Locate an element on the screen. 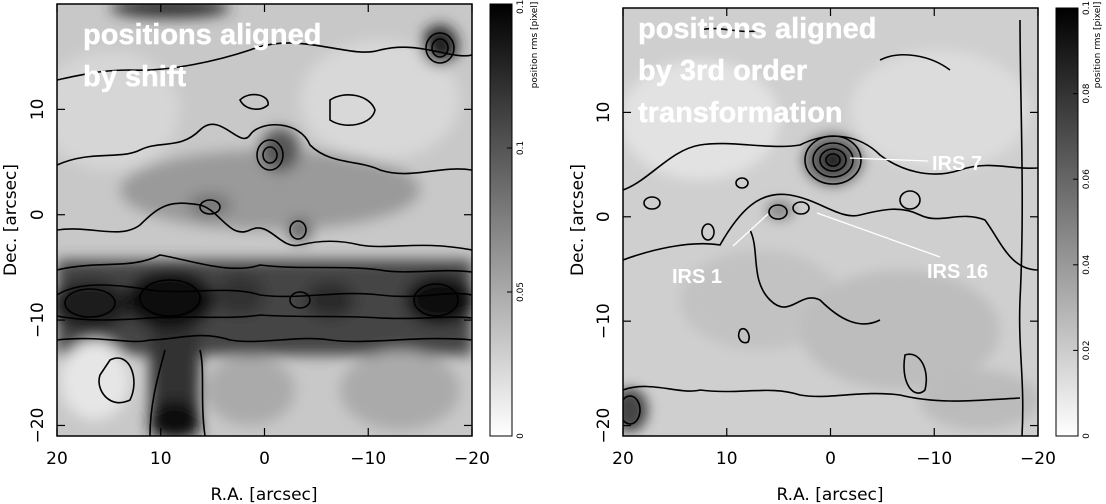 The height and width of the screenshot is (504, 1106). annotation-leaders is located at coordinates (836, 207).